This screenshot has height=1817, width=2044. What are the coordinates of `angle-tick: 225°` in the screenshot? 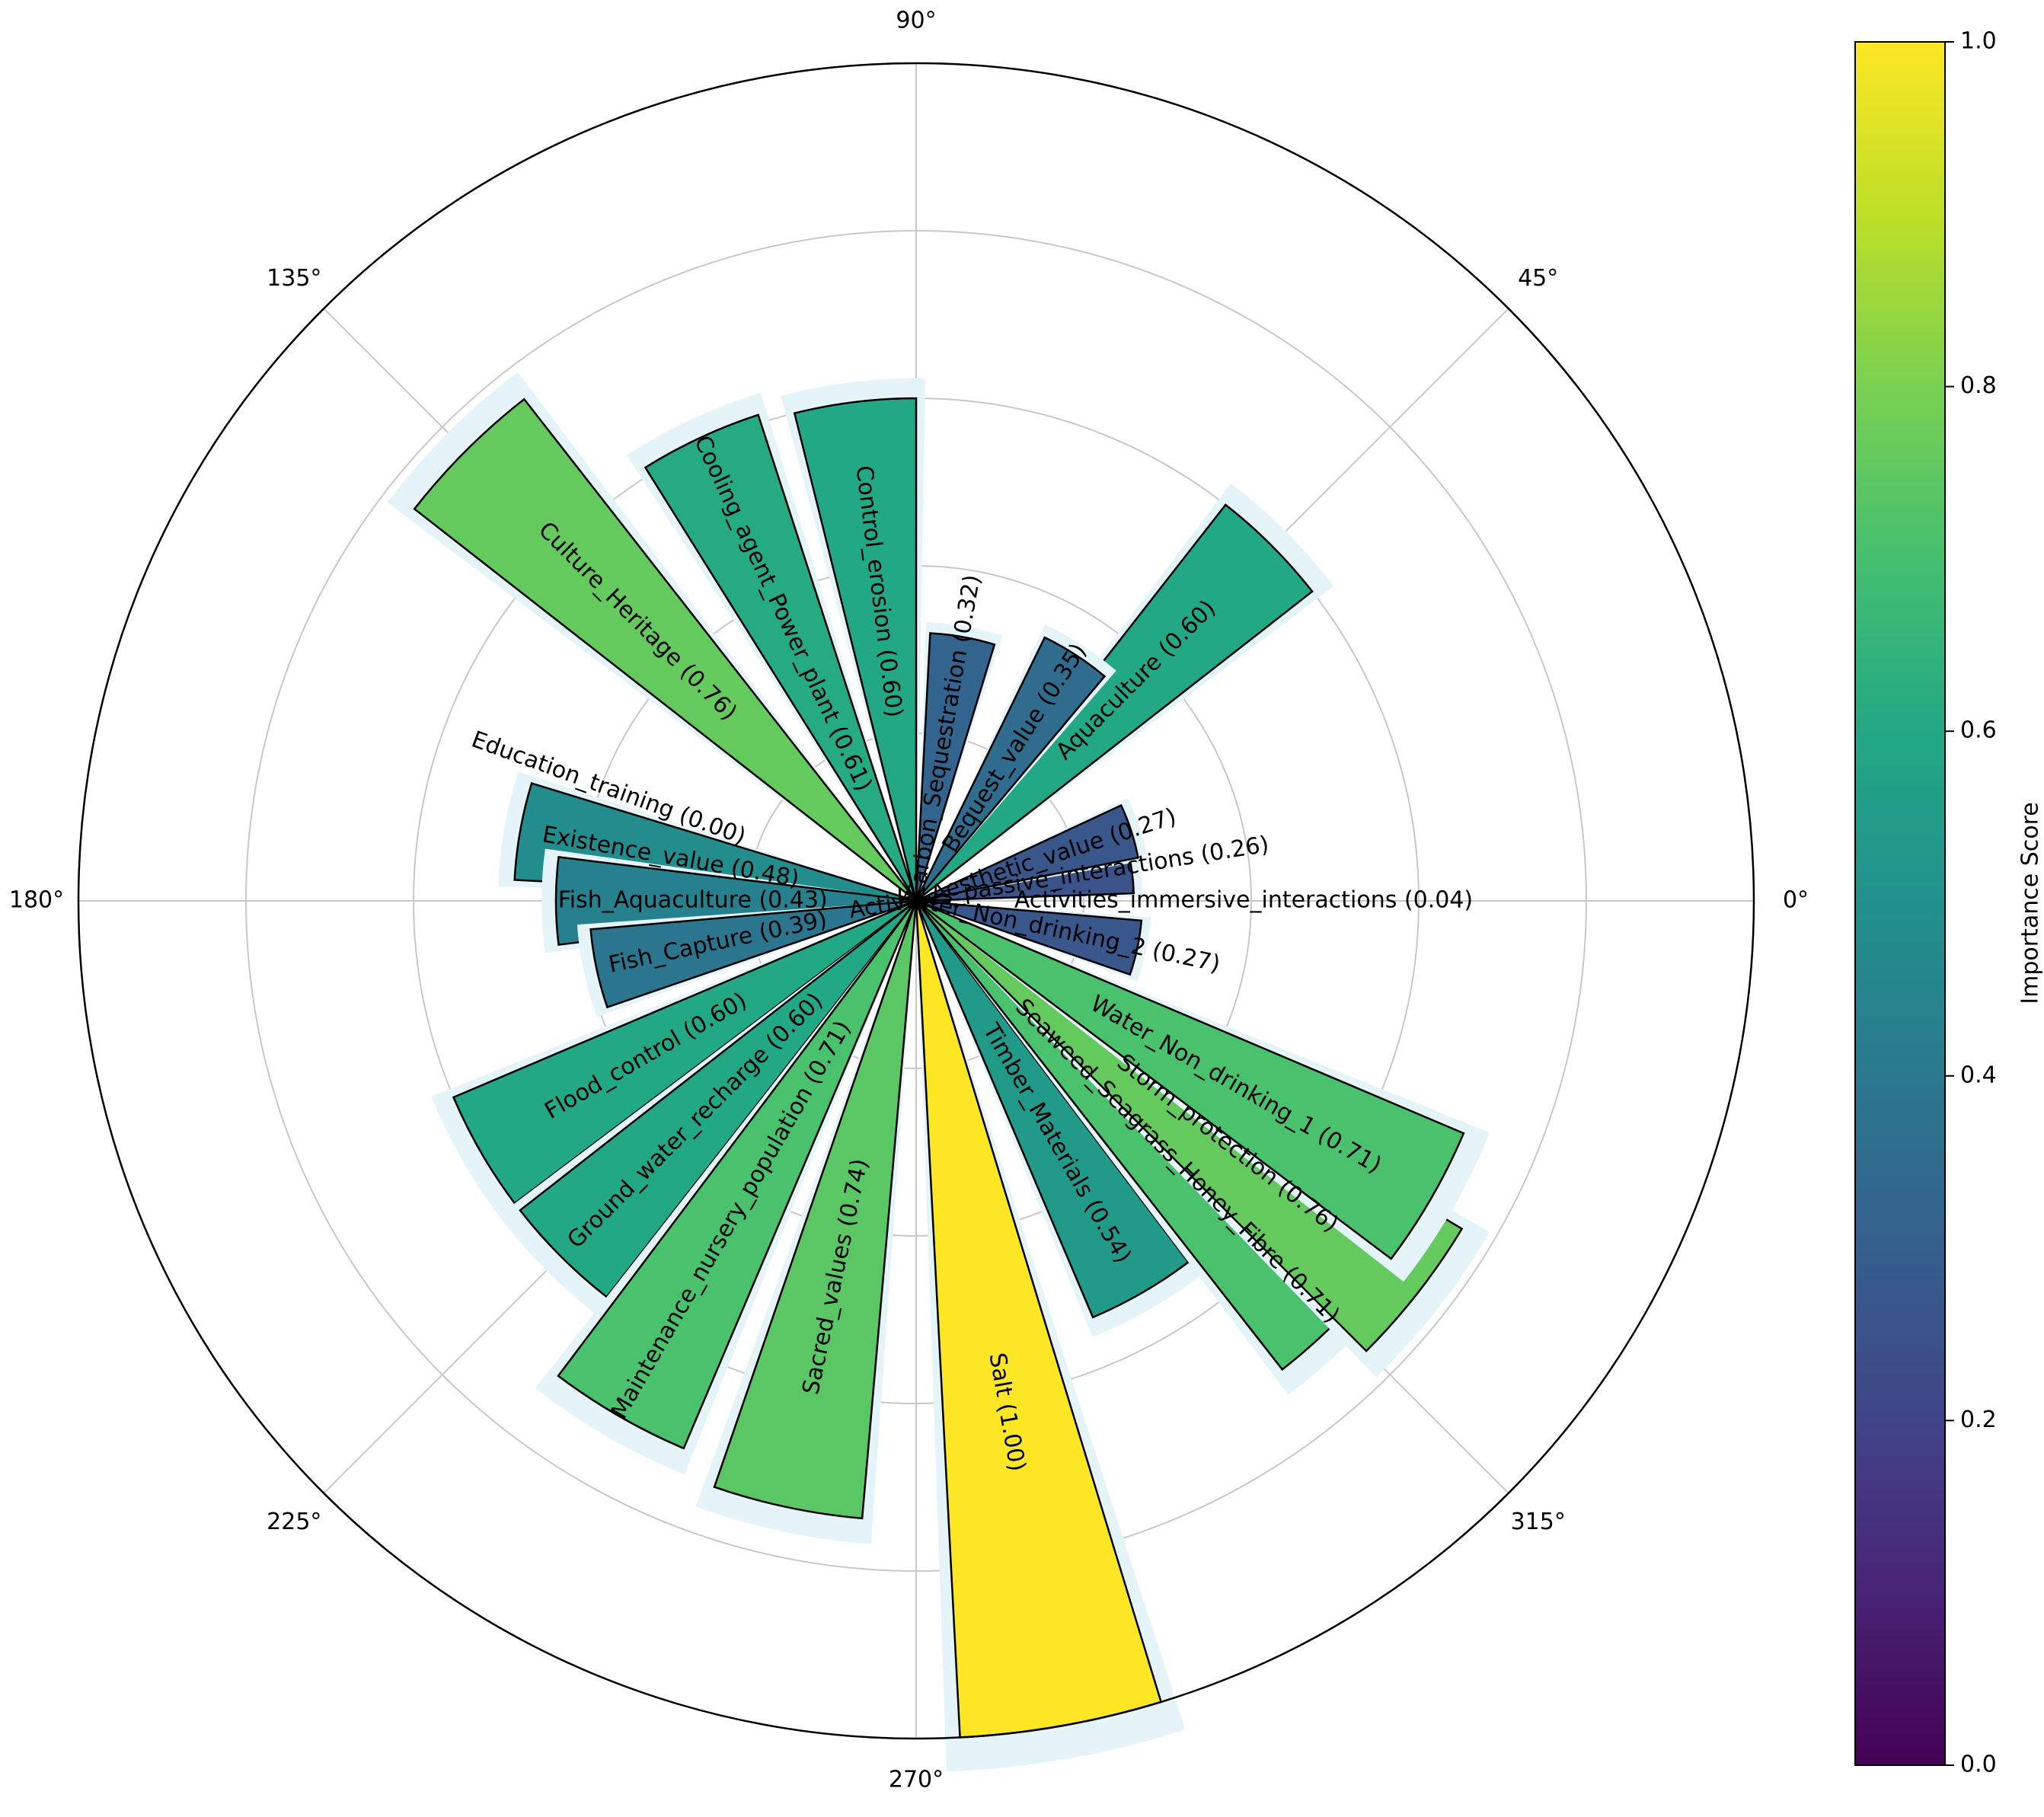 It's located at (294, 1522).